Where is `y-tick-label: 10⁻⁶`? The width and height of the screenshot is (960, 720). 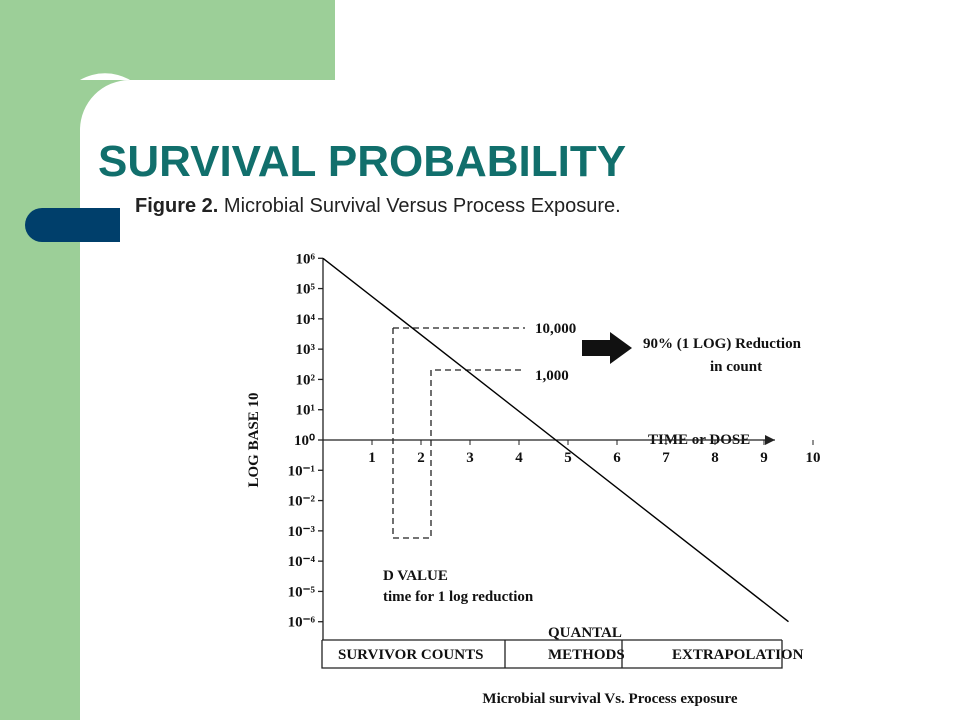
y-tick-label: 10⁻⁶ is located at coordinates (302, 623).